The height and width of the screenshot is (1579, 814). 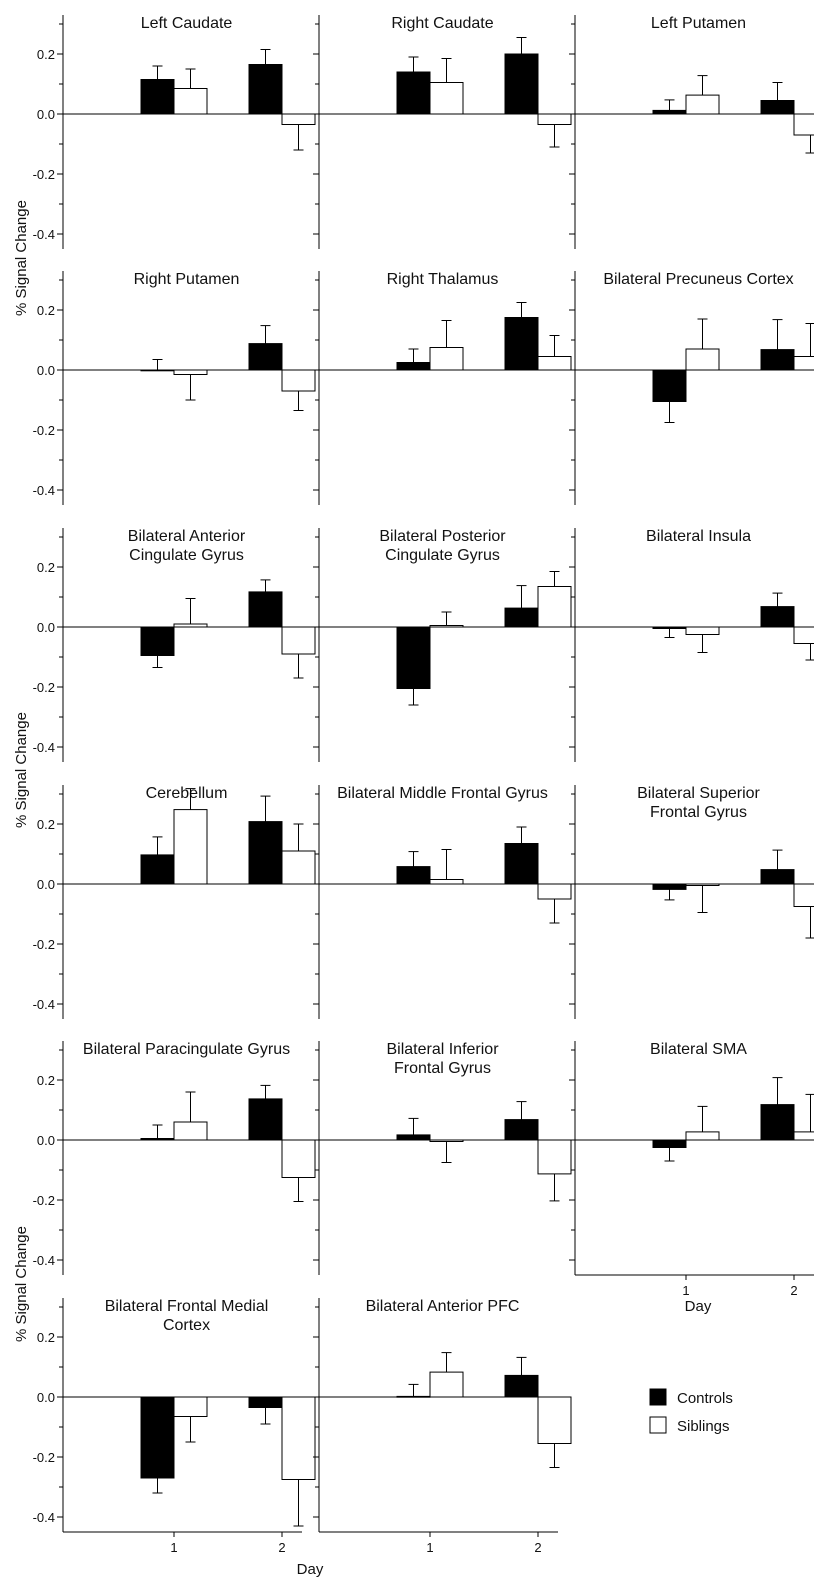 I want to click on panel: Left Putamen, so click(x=691, y=132).